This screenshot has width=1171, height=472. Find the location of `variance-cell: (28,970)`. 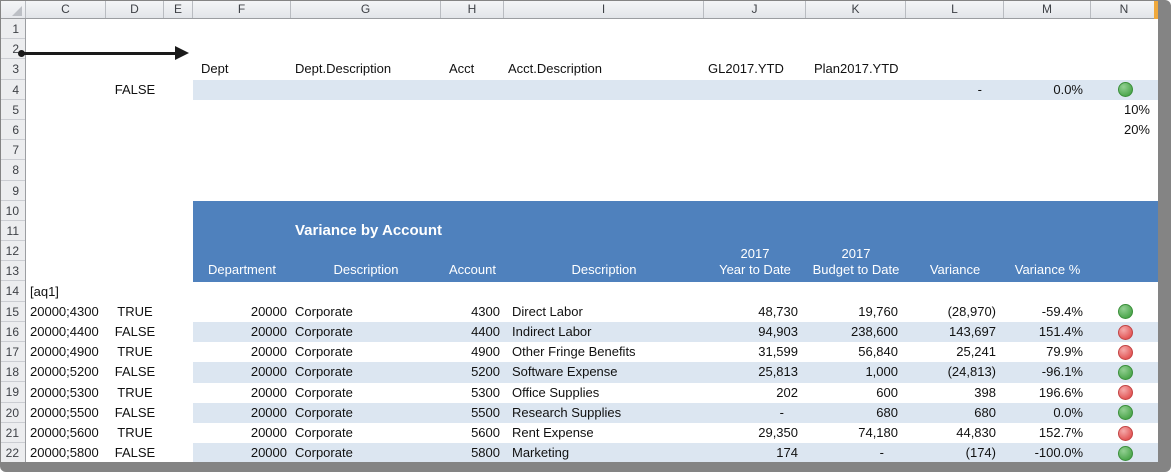

variance-cell: (28,970) is located at coordinates (971, 311).